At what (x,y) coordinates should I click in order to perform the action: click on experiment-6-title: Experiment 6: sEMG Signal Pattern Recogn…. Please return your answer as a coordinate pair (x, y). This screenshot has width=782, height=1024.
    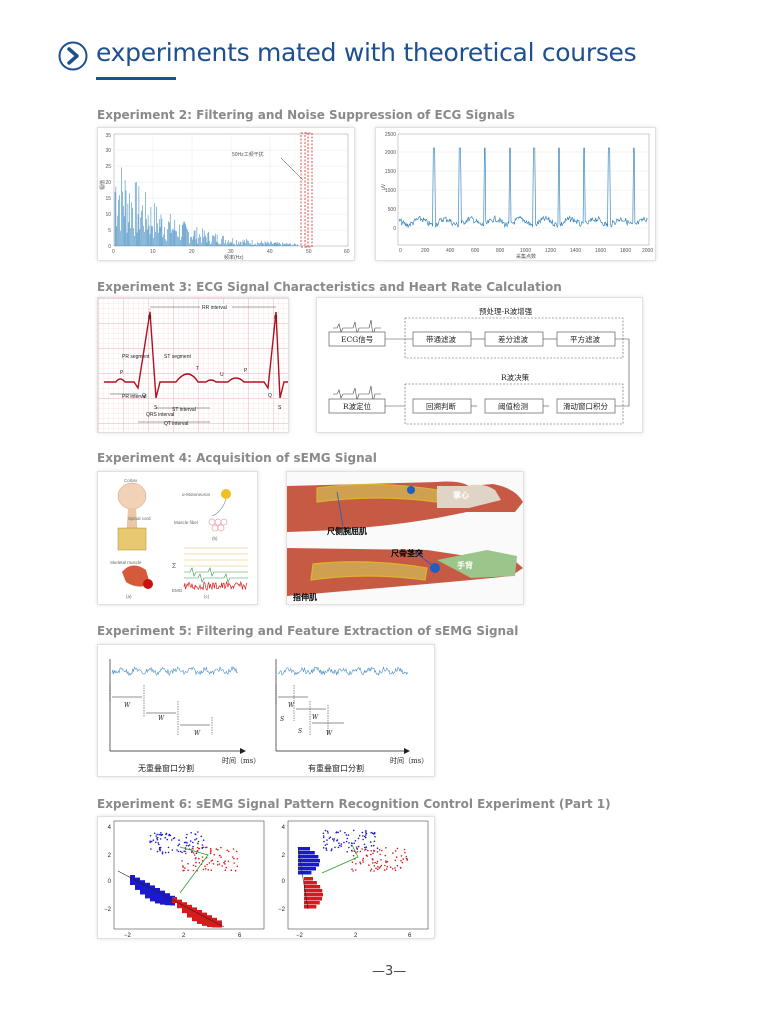
    Looking at the image, I should click on (354, 804).